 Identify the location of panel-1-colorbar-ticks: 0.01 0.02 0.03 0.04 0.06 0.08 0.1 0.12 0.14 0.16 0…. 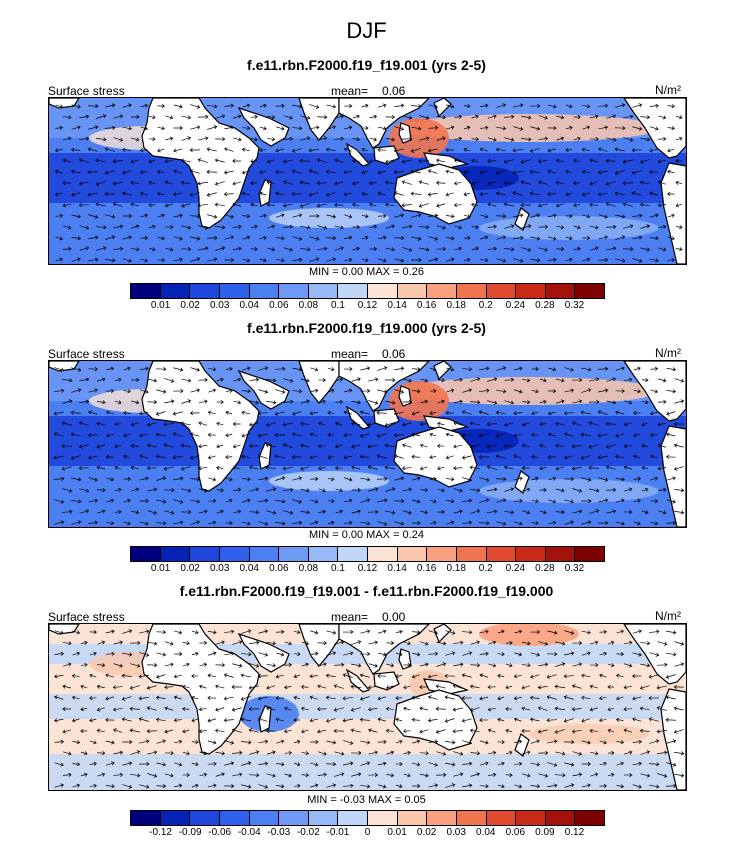
(367, 306).